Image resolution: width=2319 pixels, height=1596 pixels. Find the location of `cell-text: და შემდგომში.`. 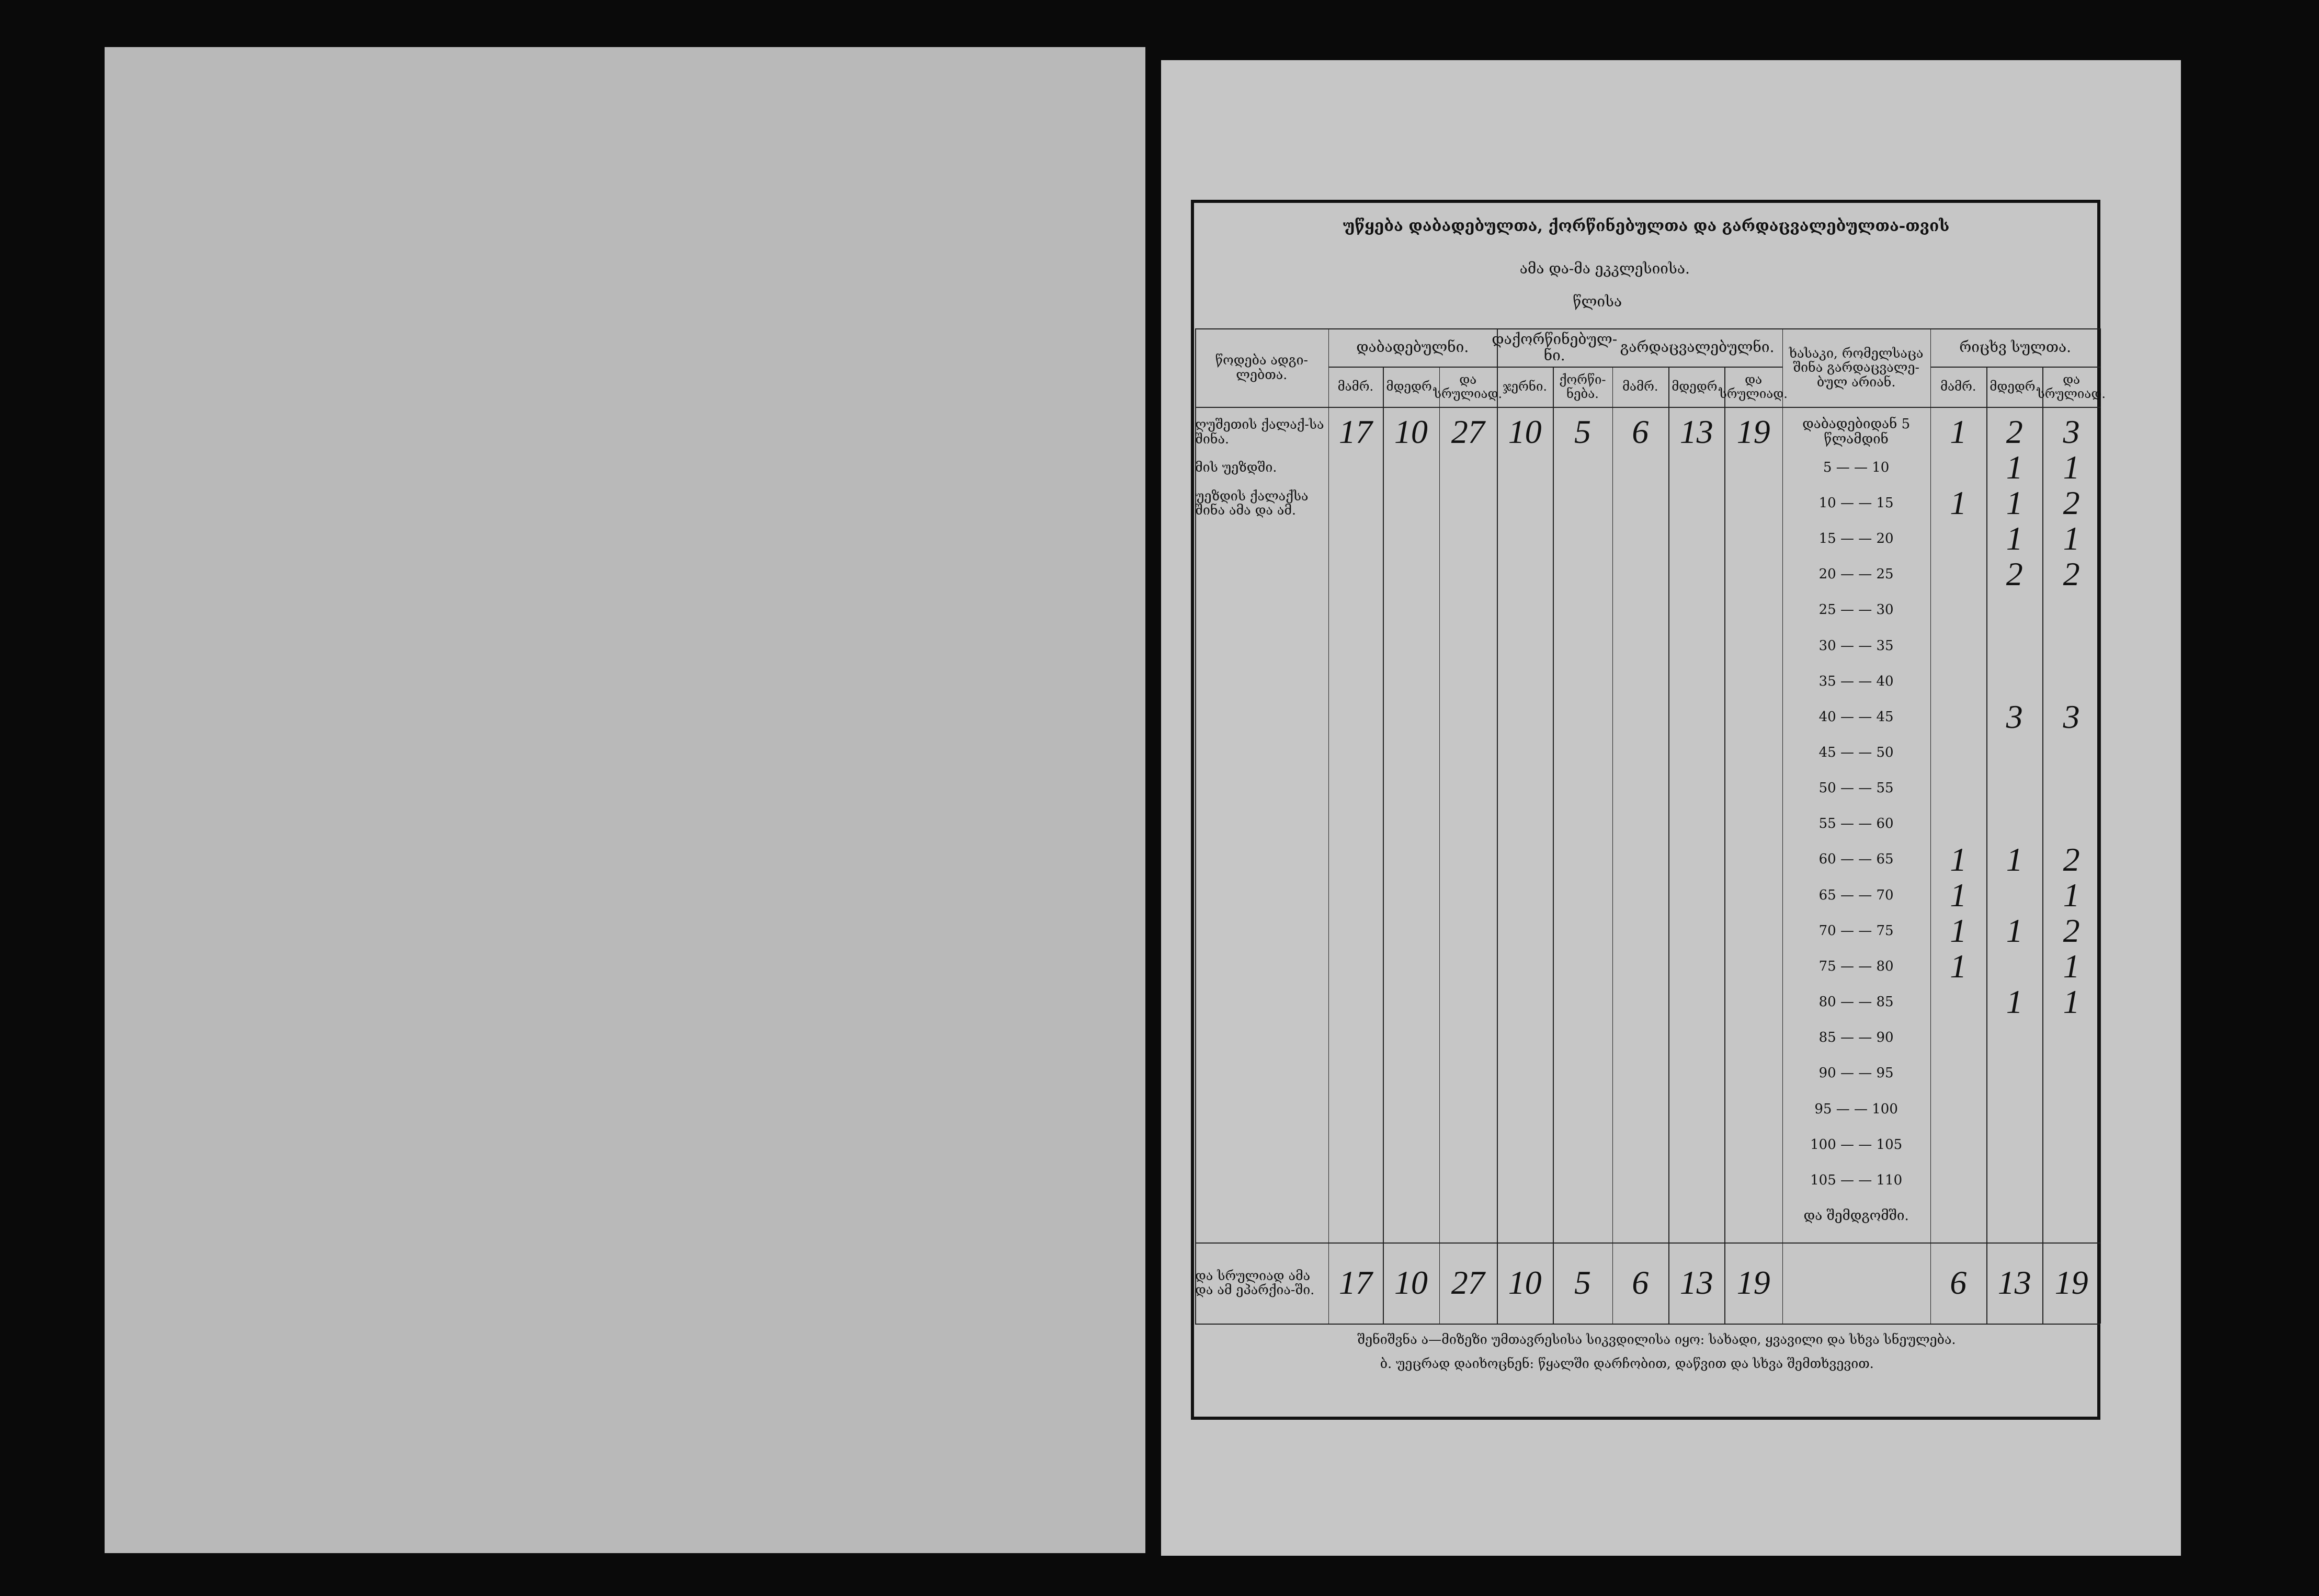

cell-text: და შემდგომში. is located at coordinates (1856, 1216).